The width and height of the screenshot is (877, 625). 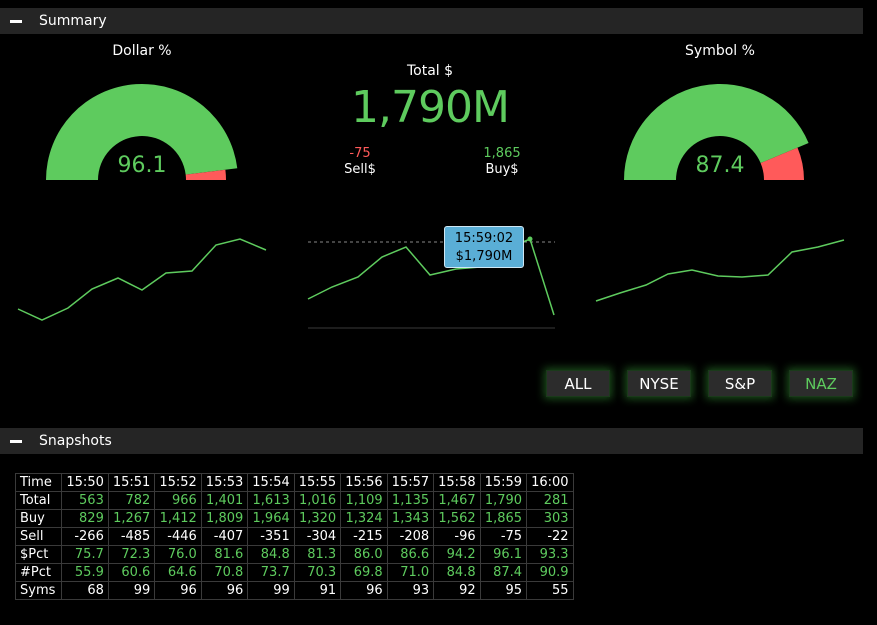 What do you see at coordinates (360, 169) in the screenshot?
I see `sell-label: Sell$` at bounding box center [360, 169].